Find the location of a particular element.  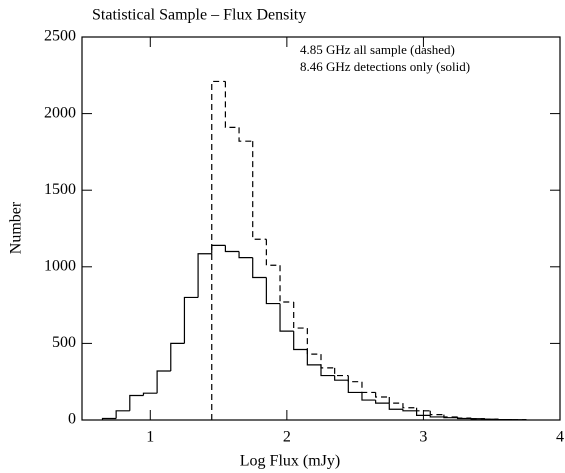

x-tick-label: 1 is located at coordinates (150, 437).